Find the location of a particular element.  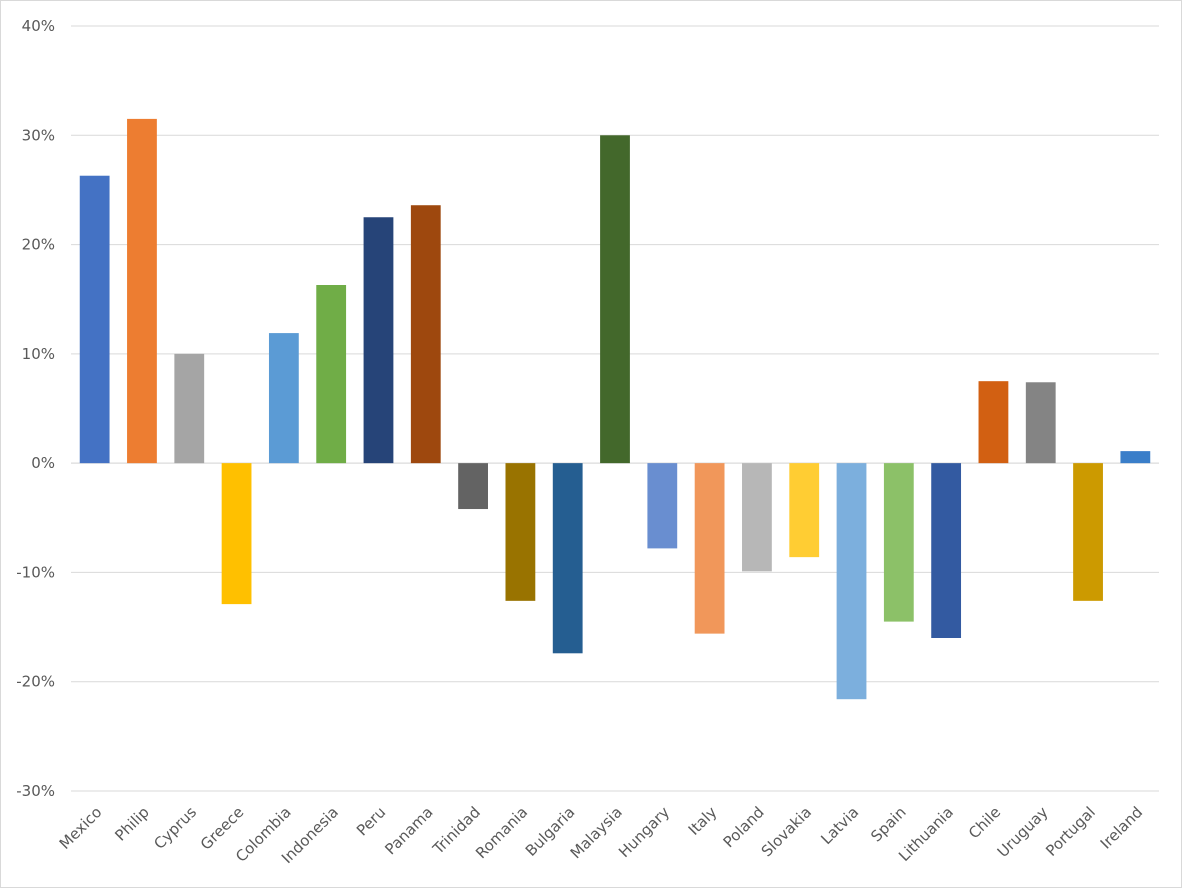

bar-spain is located at coordinates (898, 542).